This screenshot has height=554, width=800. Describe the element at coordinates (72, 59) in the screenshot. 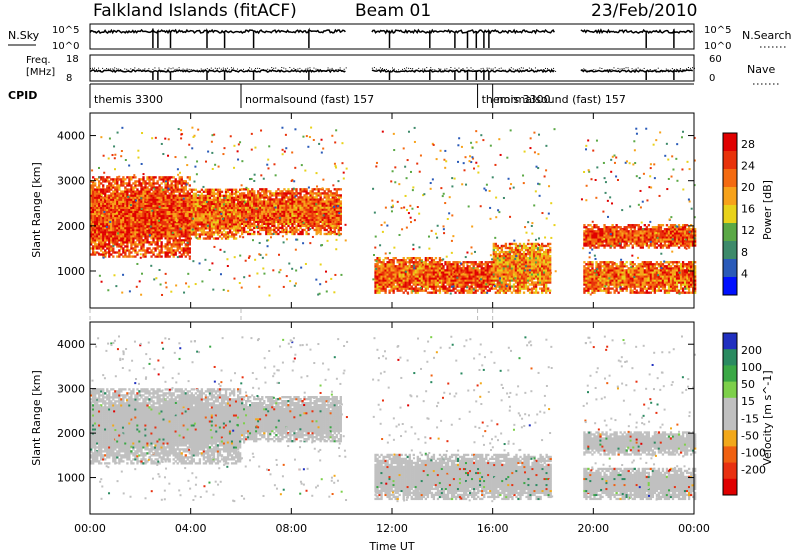

I see `freq-tick-top: 18` at that location.